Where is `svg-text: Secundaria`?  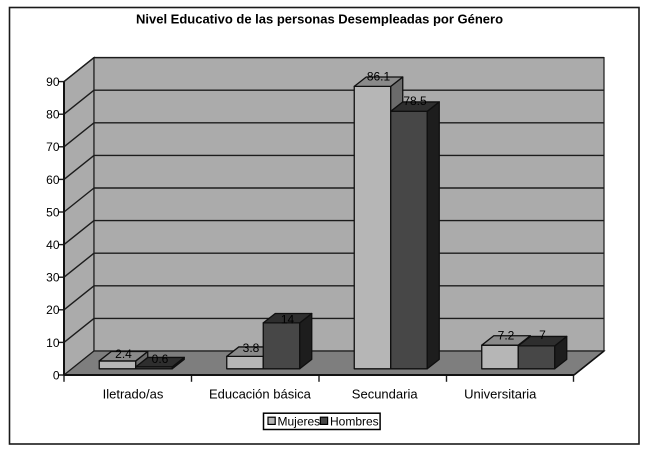
svg-text: Secundaria is located at coordinates (385, 394).